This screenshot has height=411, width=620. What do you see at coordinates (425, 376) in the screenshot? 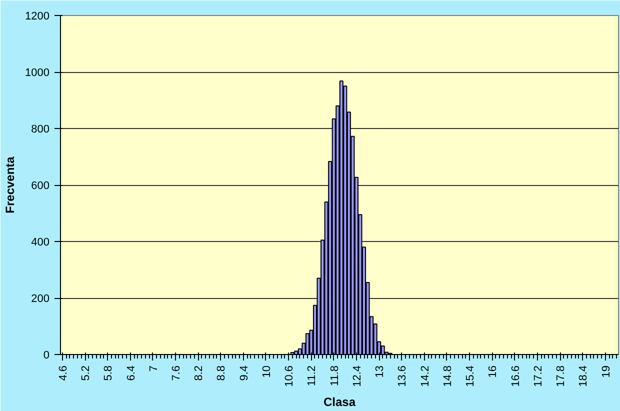
I see `x-tick-label: 14.2` at bounding box center [425, 376].